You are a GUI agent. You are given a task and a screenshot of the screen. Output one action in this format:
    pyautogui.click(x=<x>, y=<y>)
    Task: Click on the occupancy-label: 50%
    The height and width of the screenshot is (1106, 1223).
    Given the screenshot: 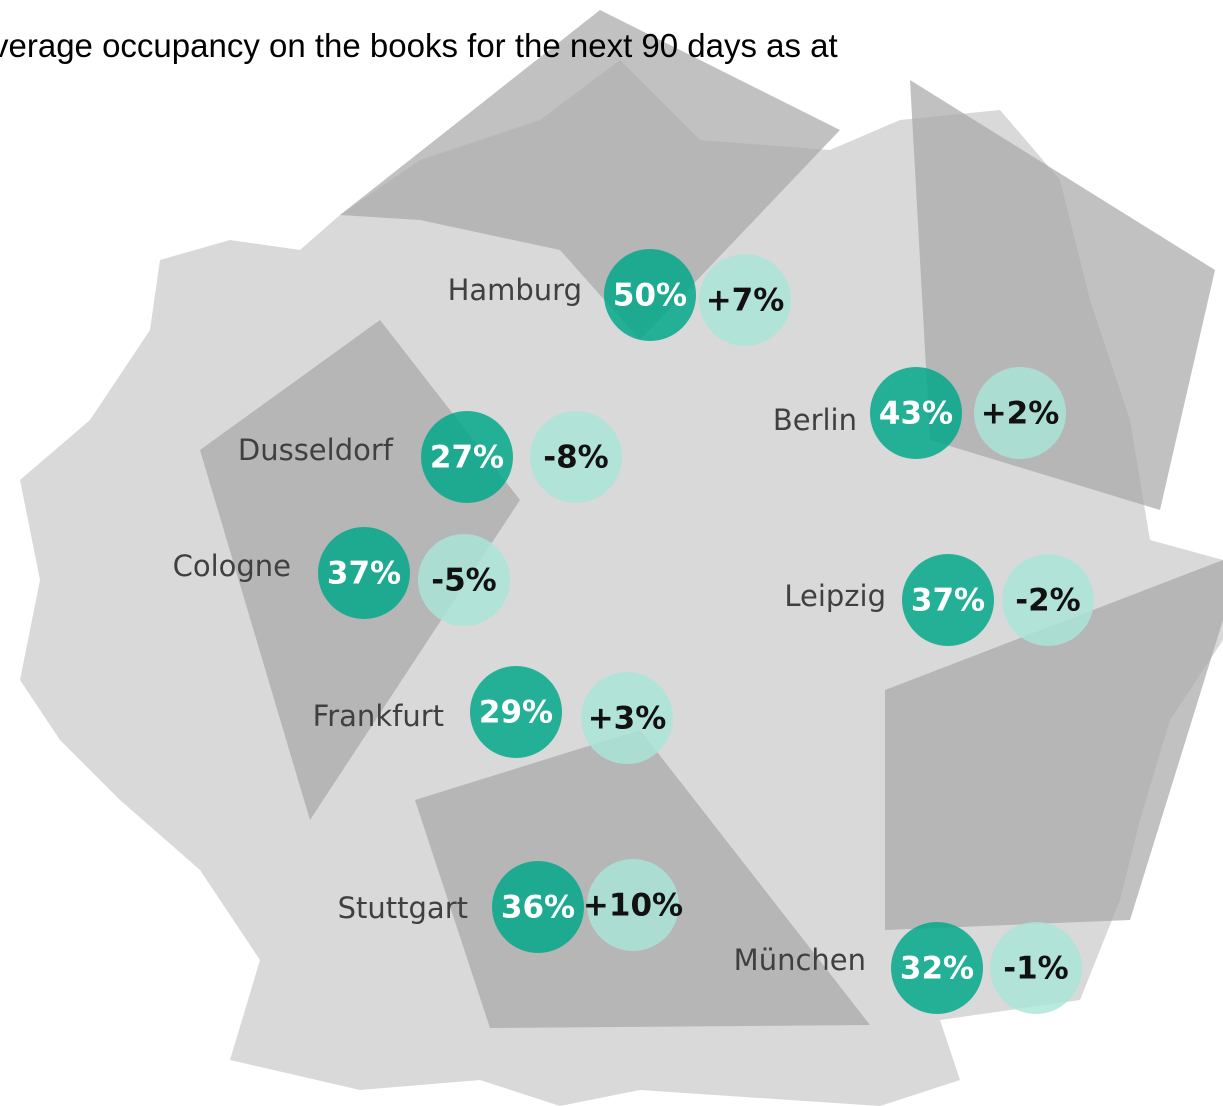 What is the action you would take?
    pyautogui.click(x=650, y=296)
    